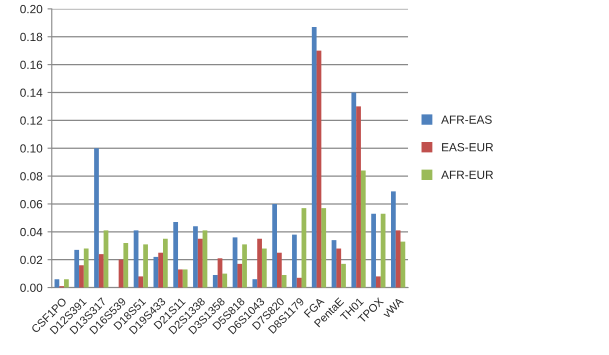 Image resolution: width=609 pixels, height=355 pixels. Describe the element at coordinates (31, 204) in the screenshot. I see `y-tick-label: 0.06` at that location.